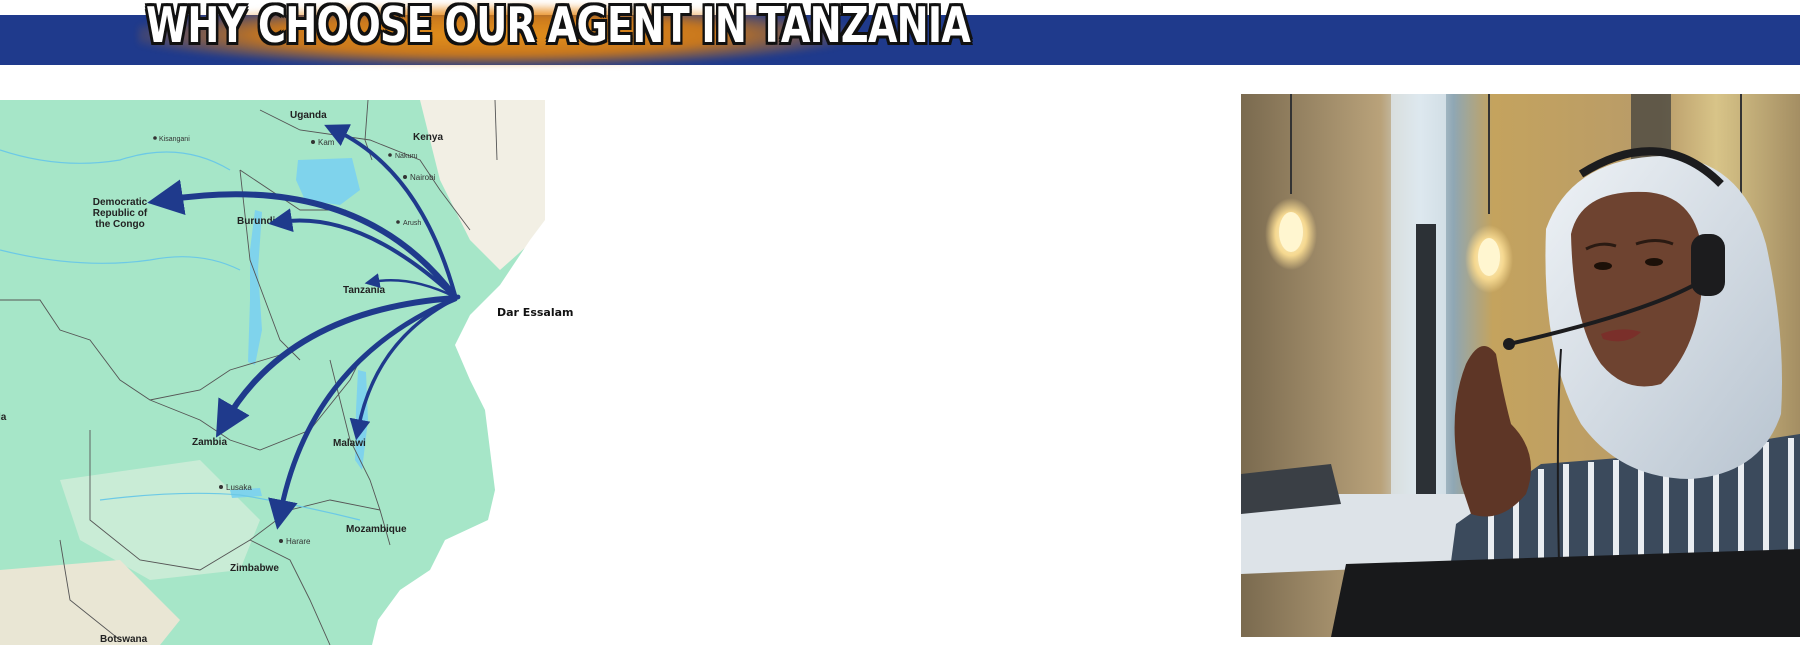 This screenshot has height=647, width=1800. Describe the element at coordinates (209, 442) in the screenshot. I see `label-zambia: Zambia` at that location.